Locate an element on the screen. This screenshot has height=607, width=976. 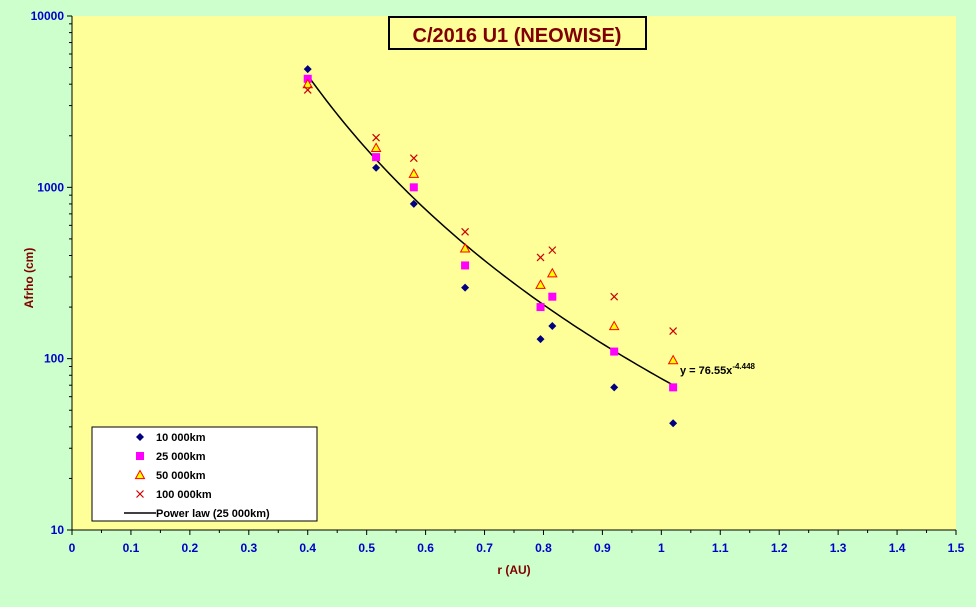
x-tick-label: 1.4 is located at coordinates (897, 548).